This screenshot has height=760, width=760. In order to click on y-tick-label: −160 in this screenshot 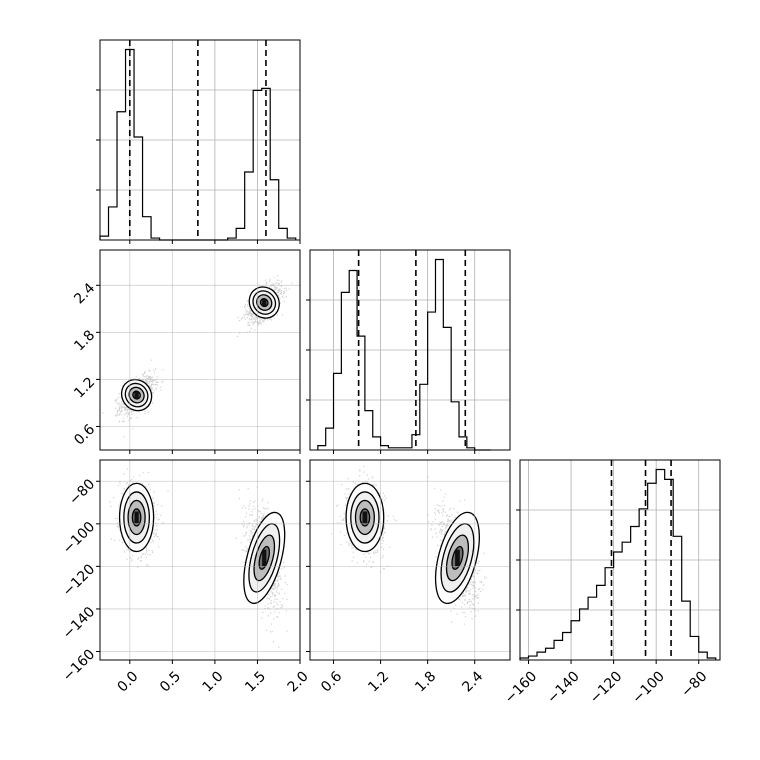, I will do `click(79, 665)`.